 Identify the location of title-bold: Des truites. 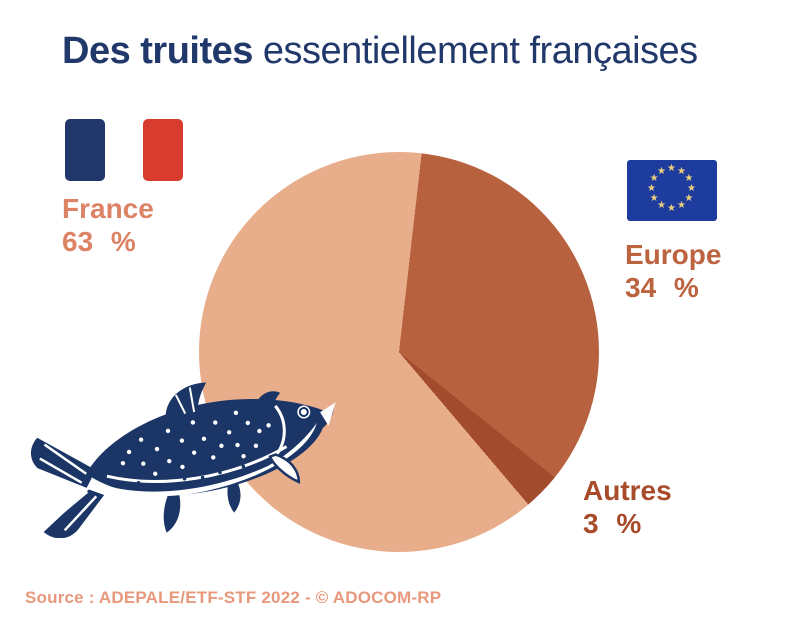
(157, 51).